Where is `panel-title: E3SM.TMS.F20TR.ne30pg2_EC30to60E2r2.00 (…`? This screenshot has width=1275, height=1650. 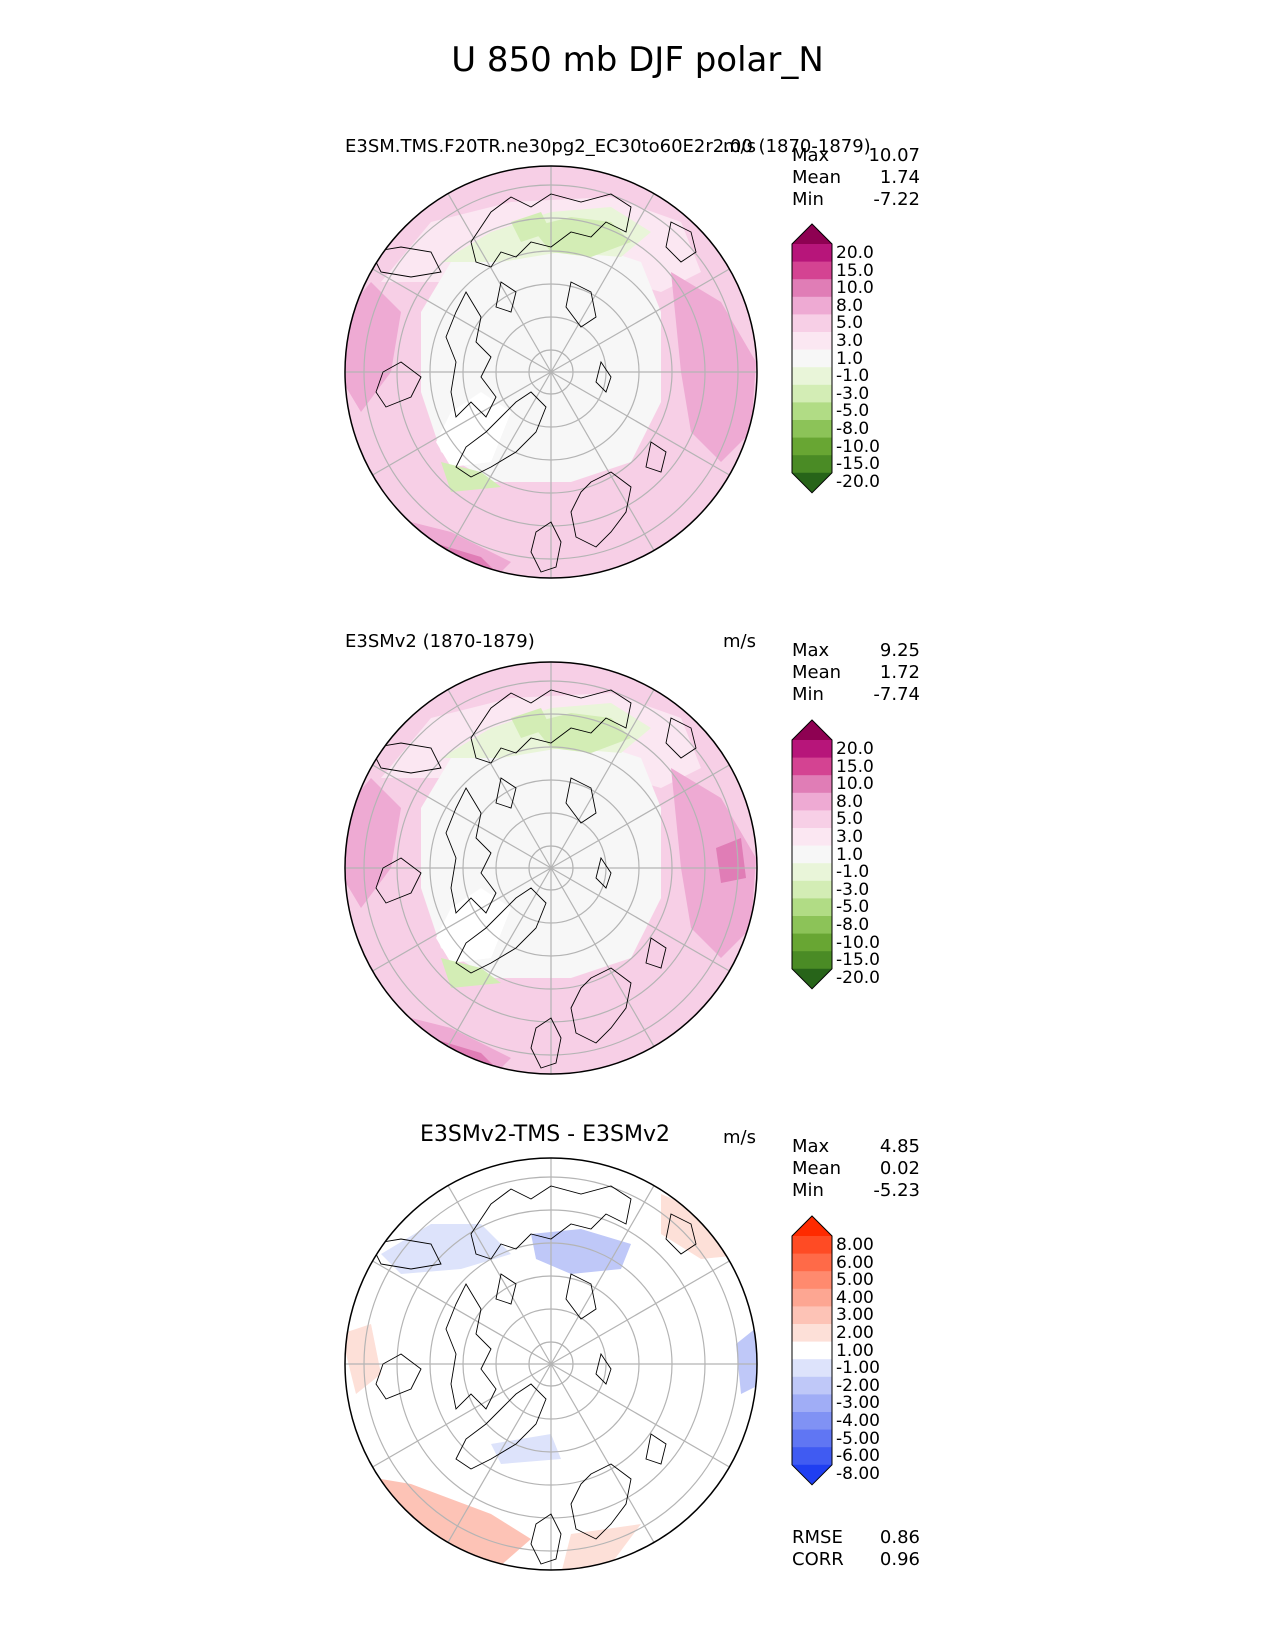 panel-title: E3SM.TMS.F20TR.ne30pg2_EC30to60E2r2.00 (… is located at coordinates (608, 146).